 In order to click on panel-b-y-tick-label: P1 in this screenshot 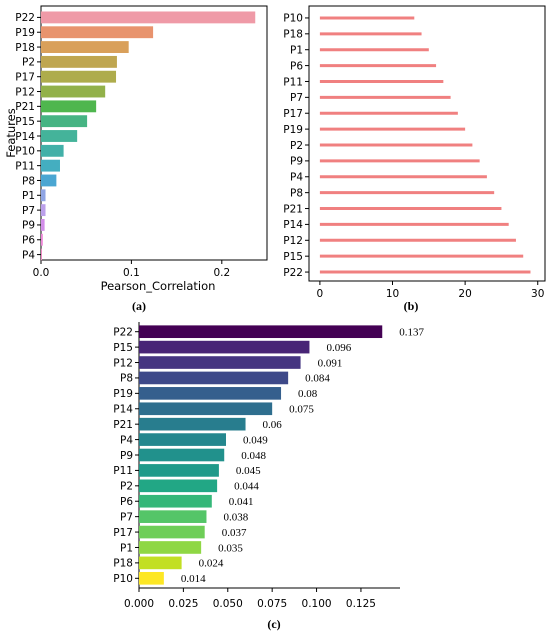, I will do `click(296, 51)`.